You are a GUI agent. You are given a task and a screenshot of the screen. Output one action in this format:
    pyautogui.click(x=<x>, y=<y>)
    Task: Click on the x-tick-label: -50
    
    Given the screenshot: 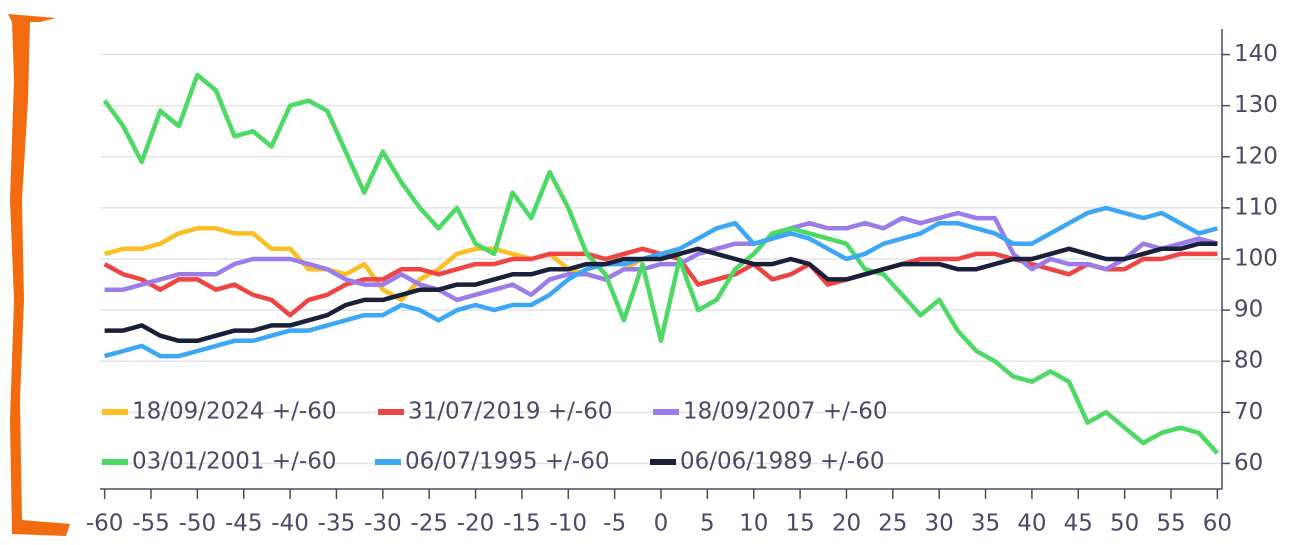 What is the action you would take?
    pyautogui.click(x=198, y=524)
    